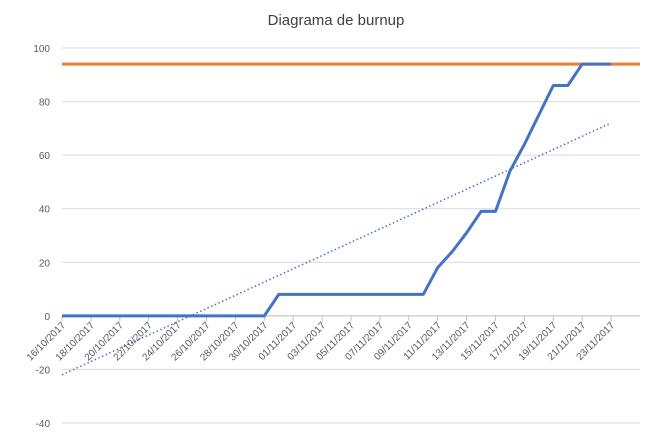  I want to click on chart-title: Diagrama de burnup, so click(336, 20).